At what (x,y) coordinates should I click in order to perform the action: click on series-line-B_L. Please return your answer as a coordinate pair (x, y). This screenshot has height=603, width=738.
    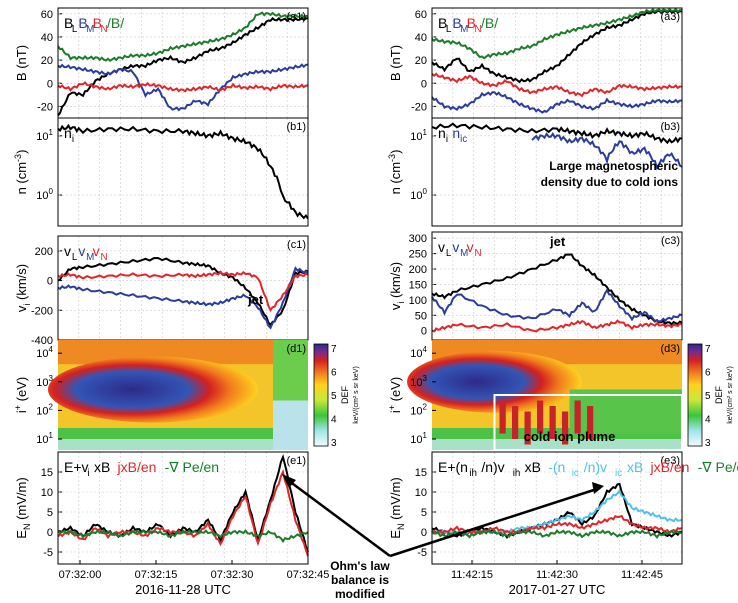
    Looking at the image, I should click on (183, 66).